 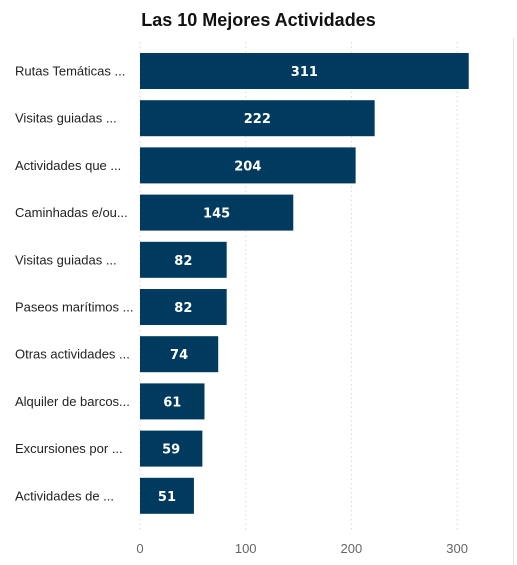 I want to click on panel-divider, so click(x=513, y=301).